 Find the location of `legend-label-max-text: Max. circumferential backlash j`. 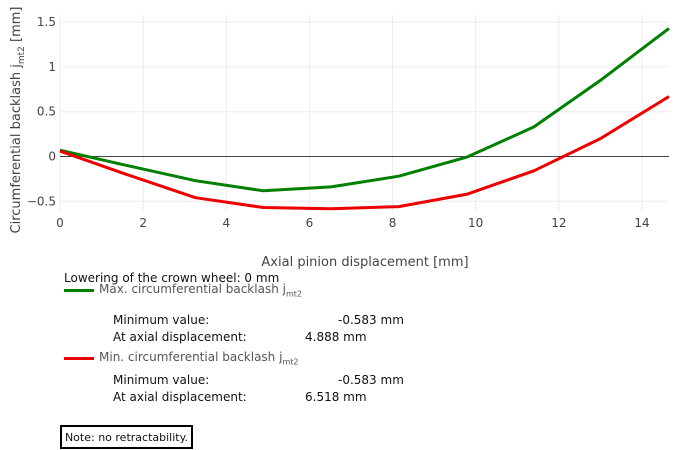

legend-label-max-text: Max. circumferential backlash j is located at coordinates (192, 288).